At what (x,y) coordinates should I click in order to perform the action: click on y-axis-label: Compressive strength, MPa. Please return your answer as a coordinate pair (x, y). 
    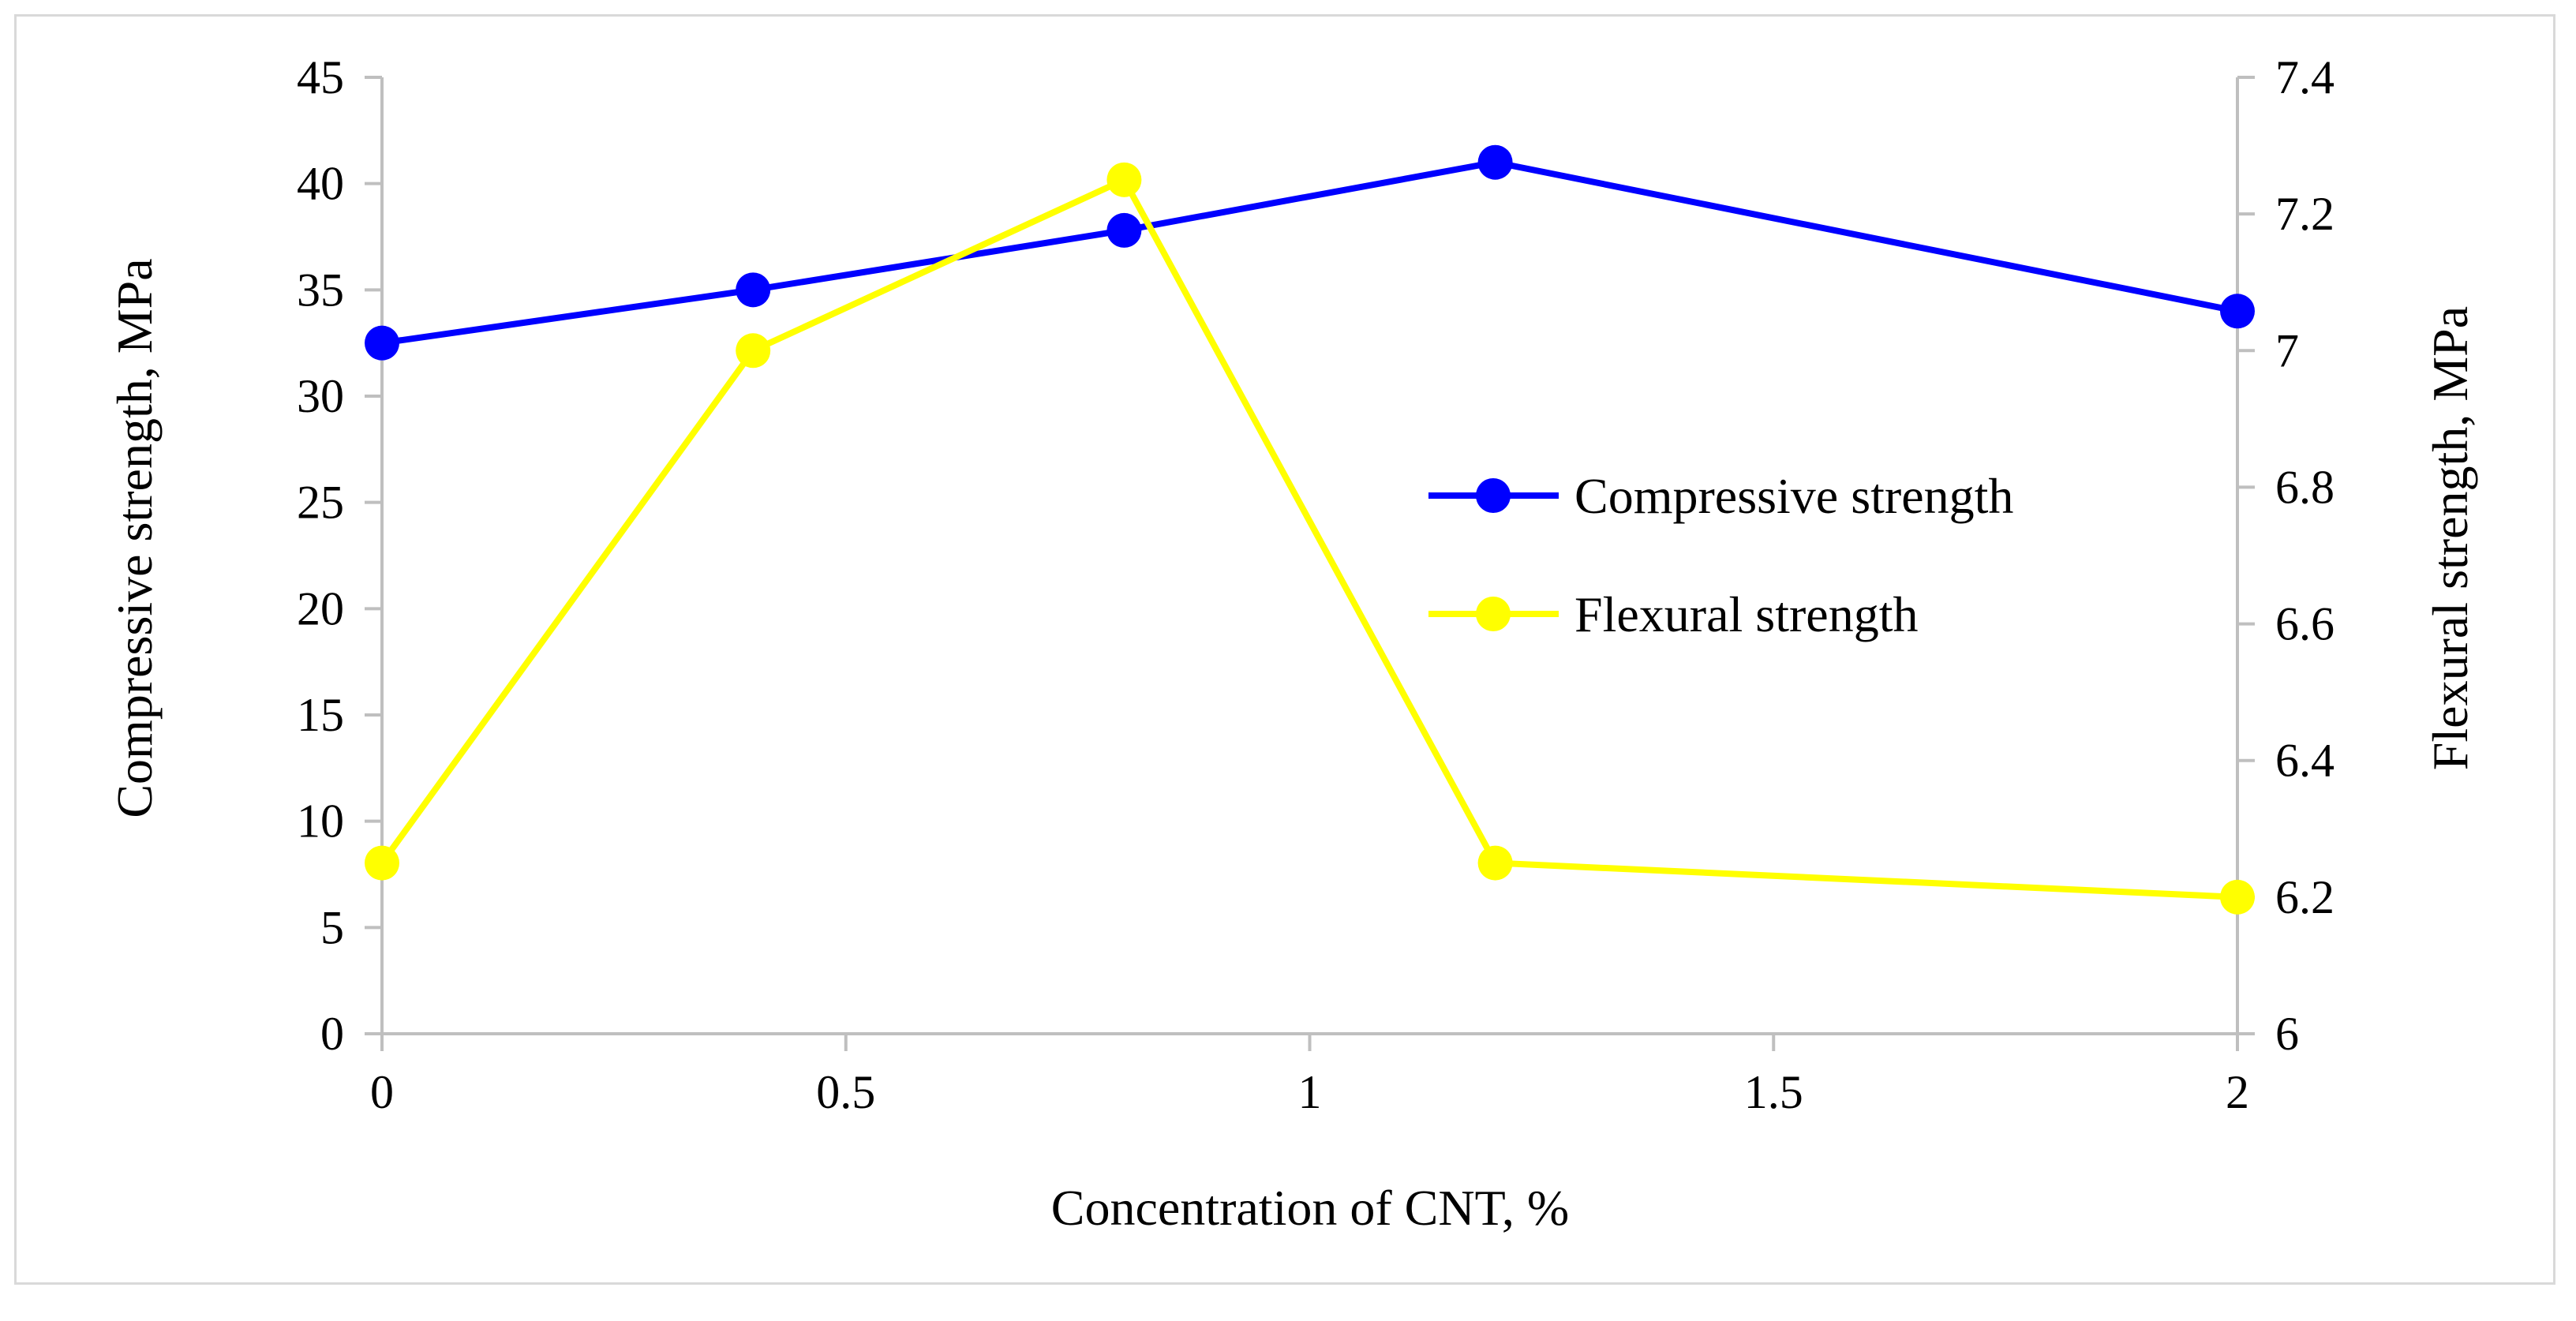
    Looking at the image, I should click on (135, 538).